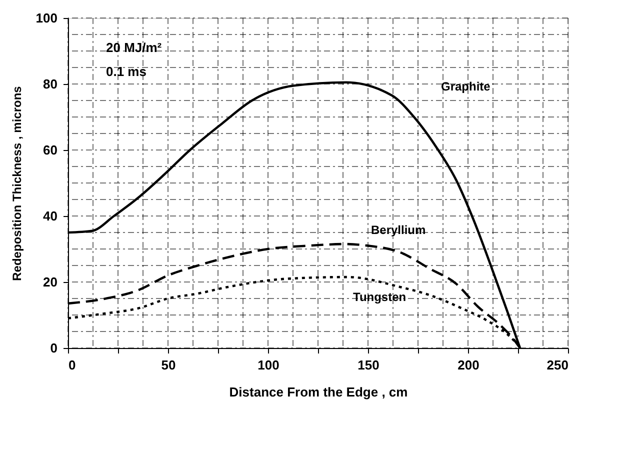 This screenshot has height=457, width=632. What do you see at coordinates (47, 18) in the screenshot?
I see `y-tick-label: 100` at bounding box center [47, 18].